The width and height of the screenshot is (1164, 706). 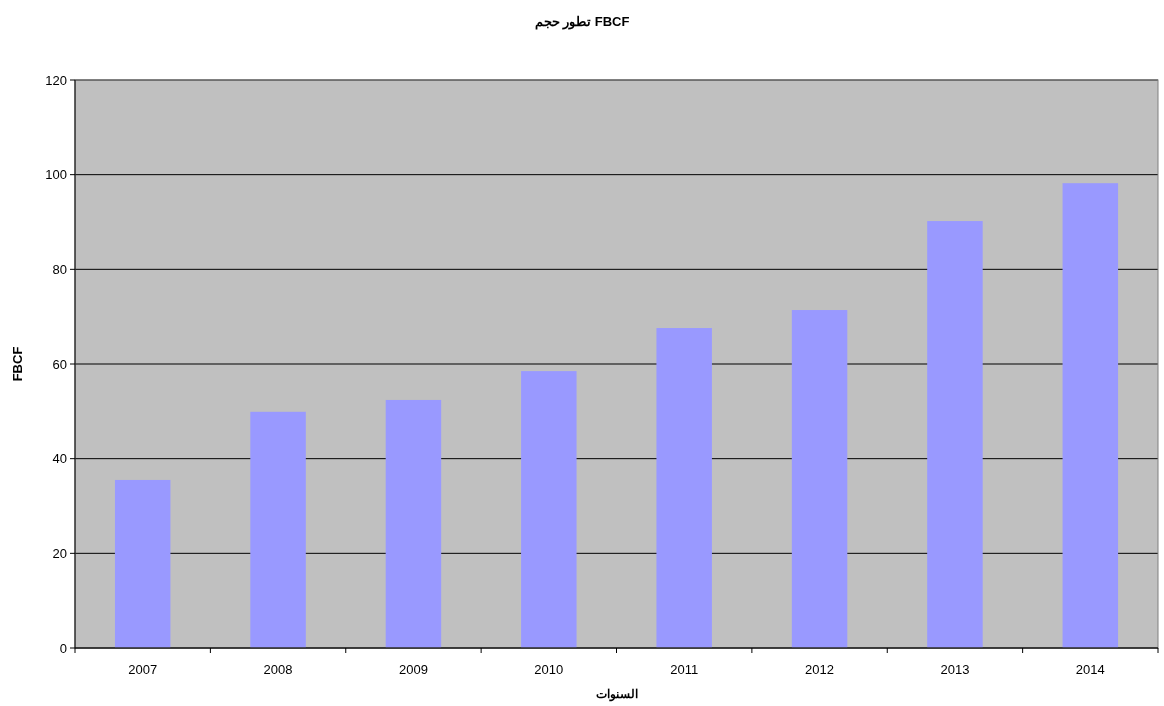 What do you see at coordinates (56, 80) in the screenshot?
I see `y-tick-label: 120` at bounding box center [56, 80].